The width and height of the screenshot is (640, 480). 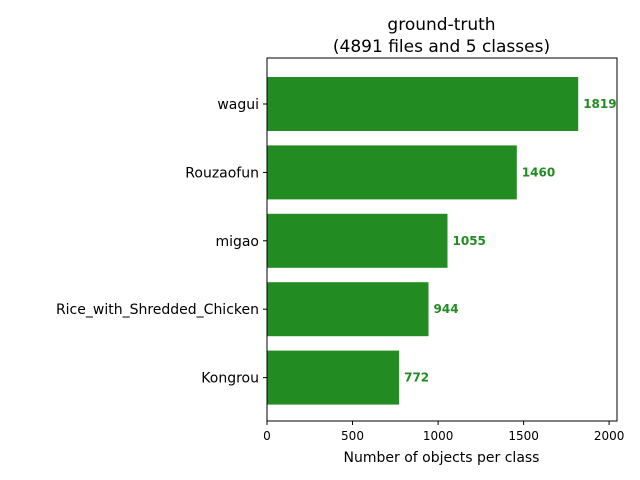 I want to click on x-tick-label-0: 0, so click(x=267, y=436).